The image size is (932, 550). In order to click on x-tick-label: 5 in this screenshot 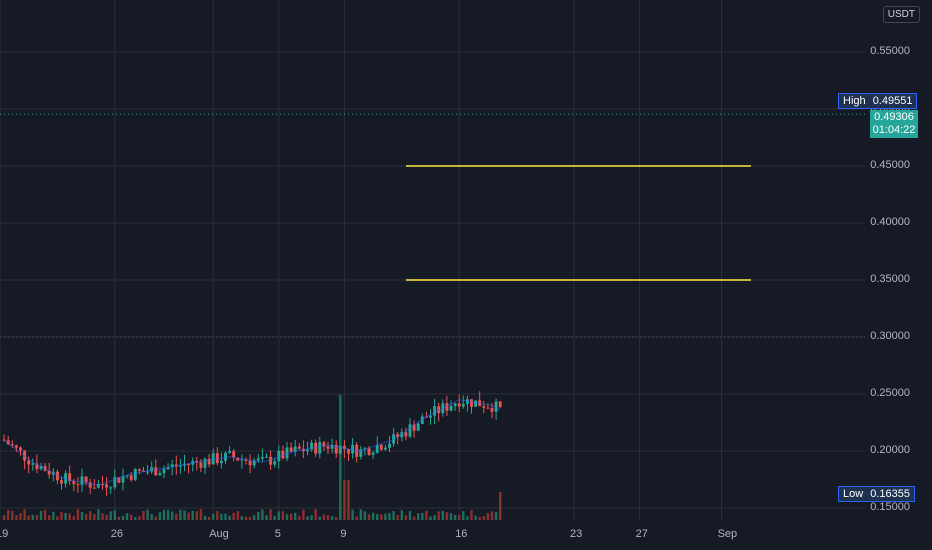, I will do `click(277, 534)`.